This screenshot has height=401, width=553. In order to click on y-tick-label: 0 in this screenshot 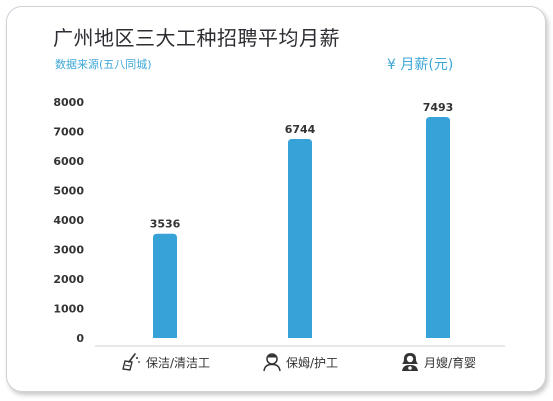, I will do `click(80, 338)`.